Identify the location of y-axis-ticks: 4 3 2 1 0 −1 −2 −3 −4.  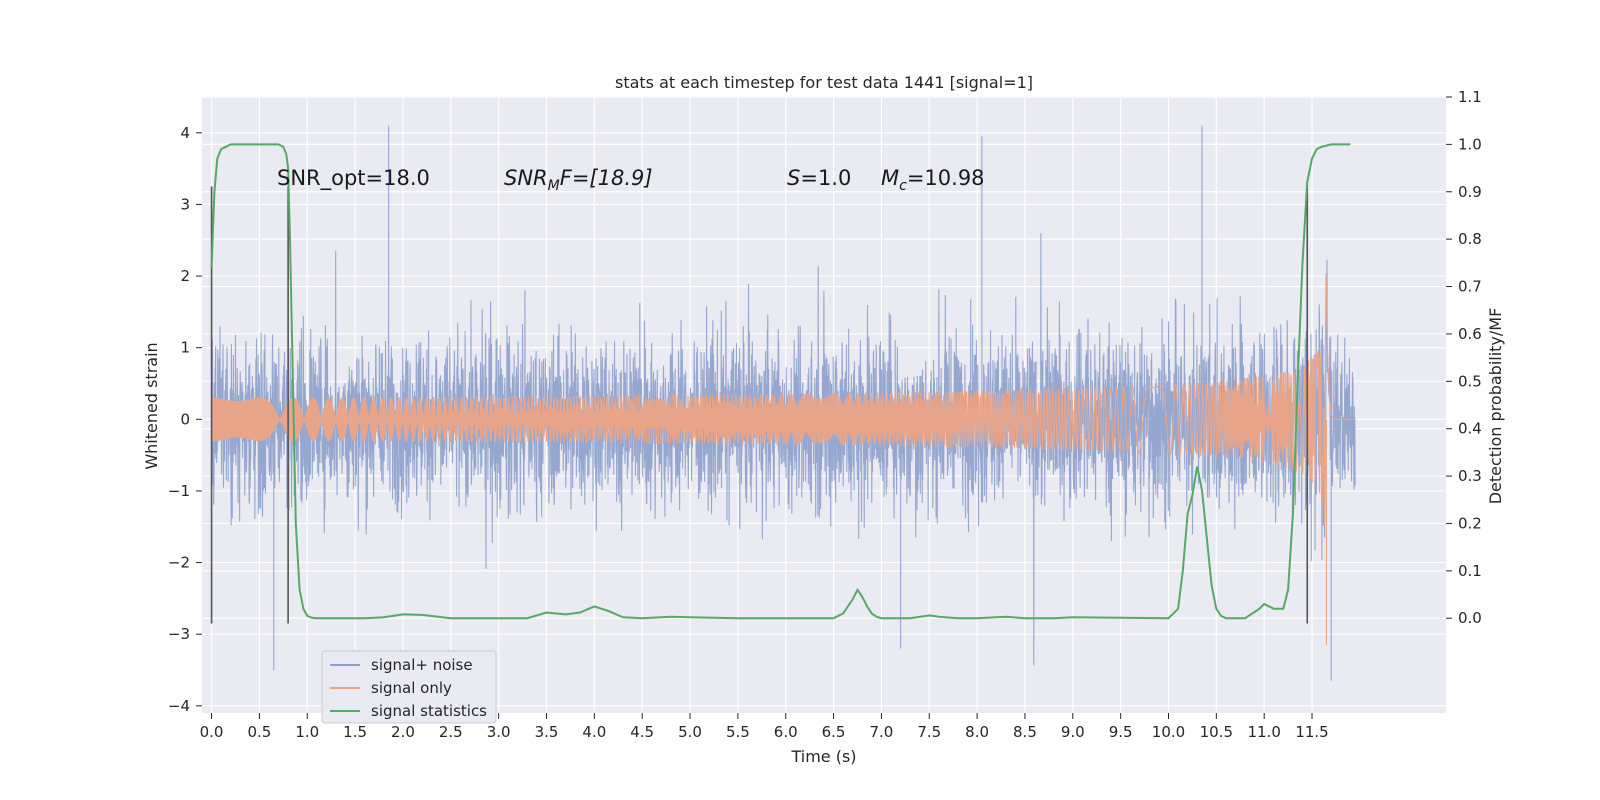
(185, 419).